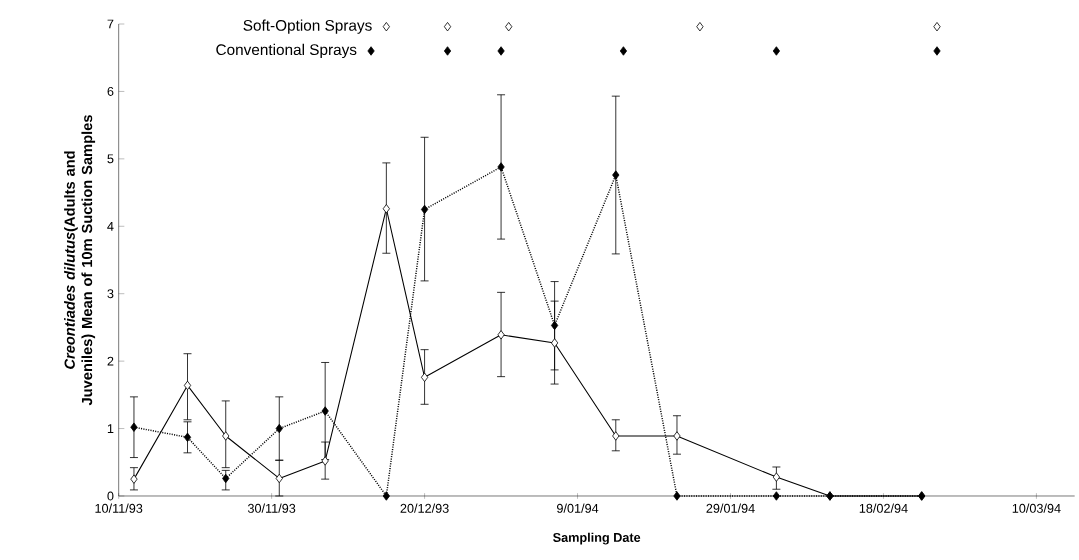 This screenshot has height=560, width=1079. I want to click on y-tick-label: 6, so click(110, 91).